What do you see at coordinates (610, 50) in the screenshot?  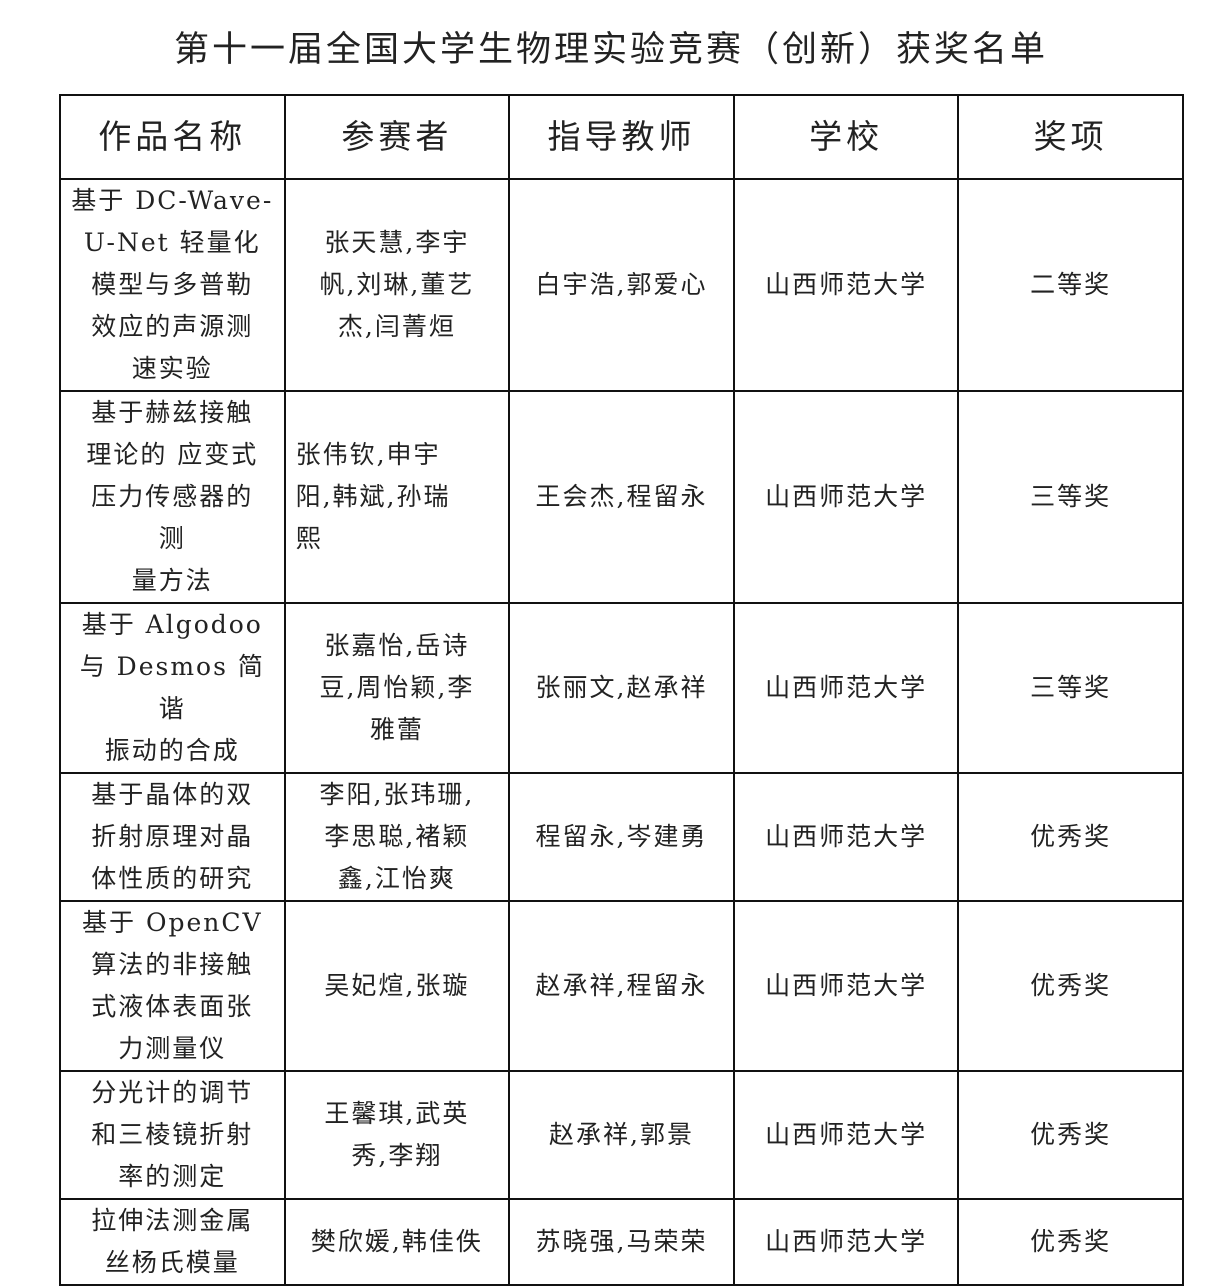 I see `page-title: 第十一届全国大学生物理实验竞赛（创新）获奖名单` at bounding box center [610, 50].